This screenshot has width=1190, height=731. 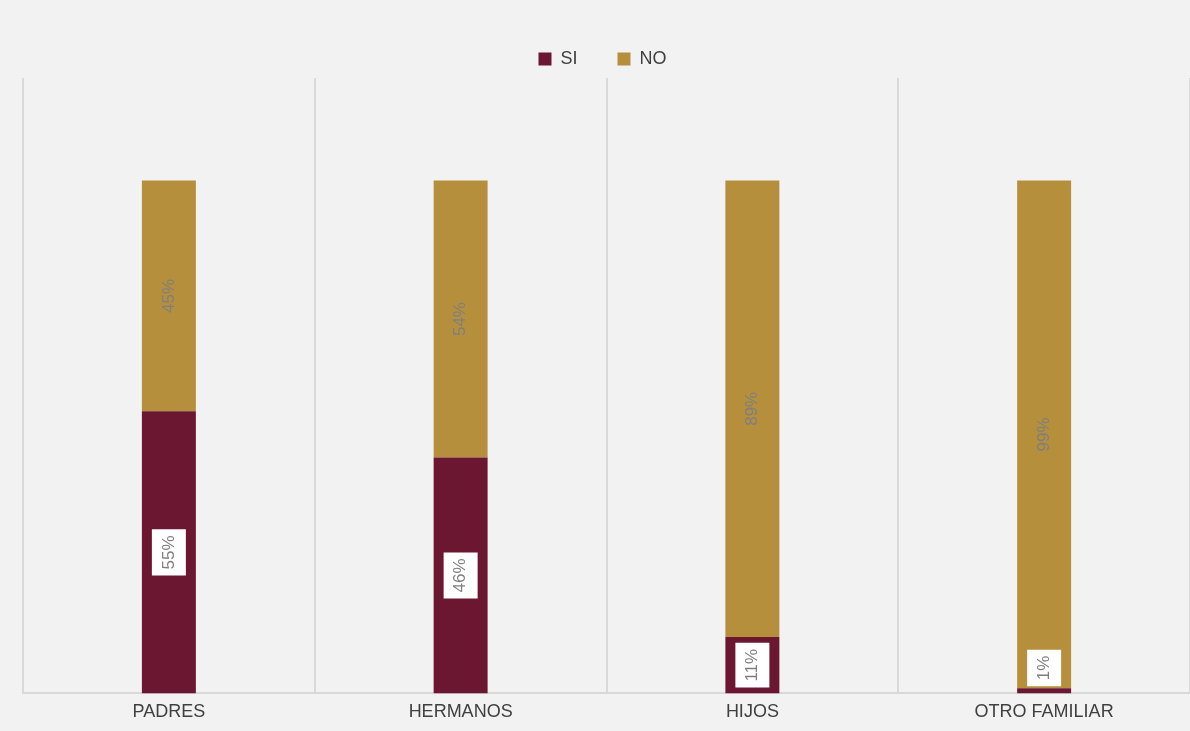 I want to click on data-label: 45%, so click(x=168, y=295).